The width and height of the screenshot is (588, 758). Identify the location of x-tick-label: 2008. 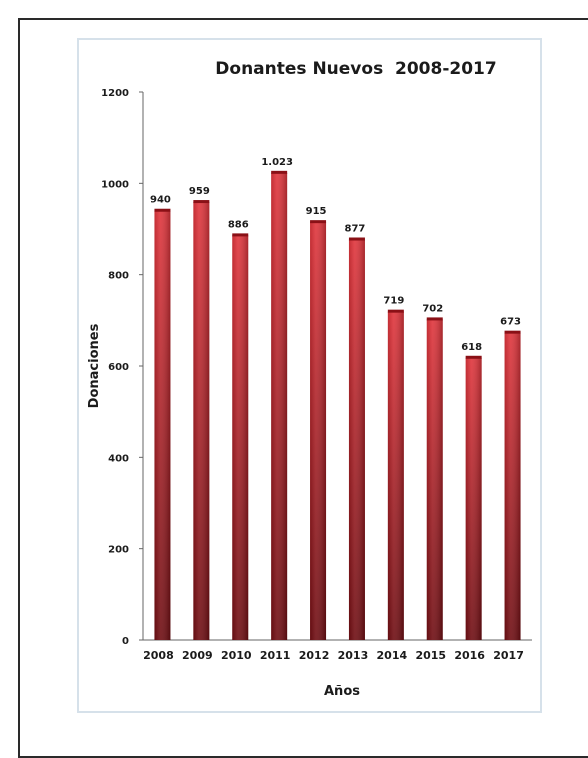
(158, 655).